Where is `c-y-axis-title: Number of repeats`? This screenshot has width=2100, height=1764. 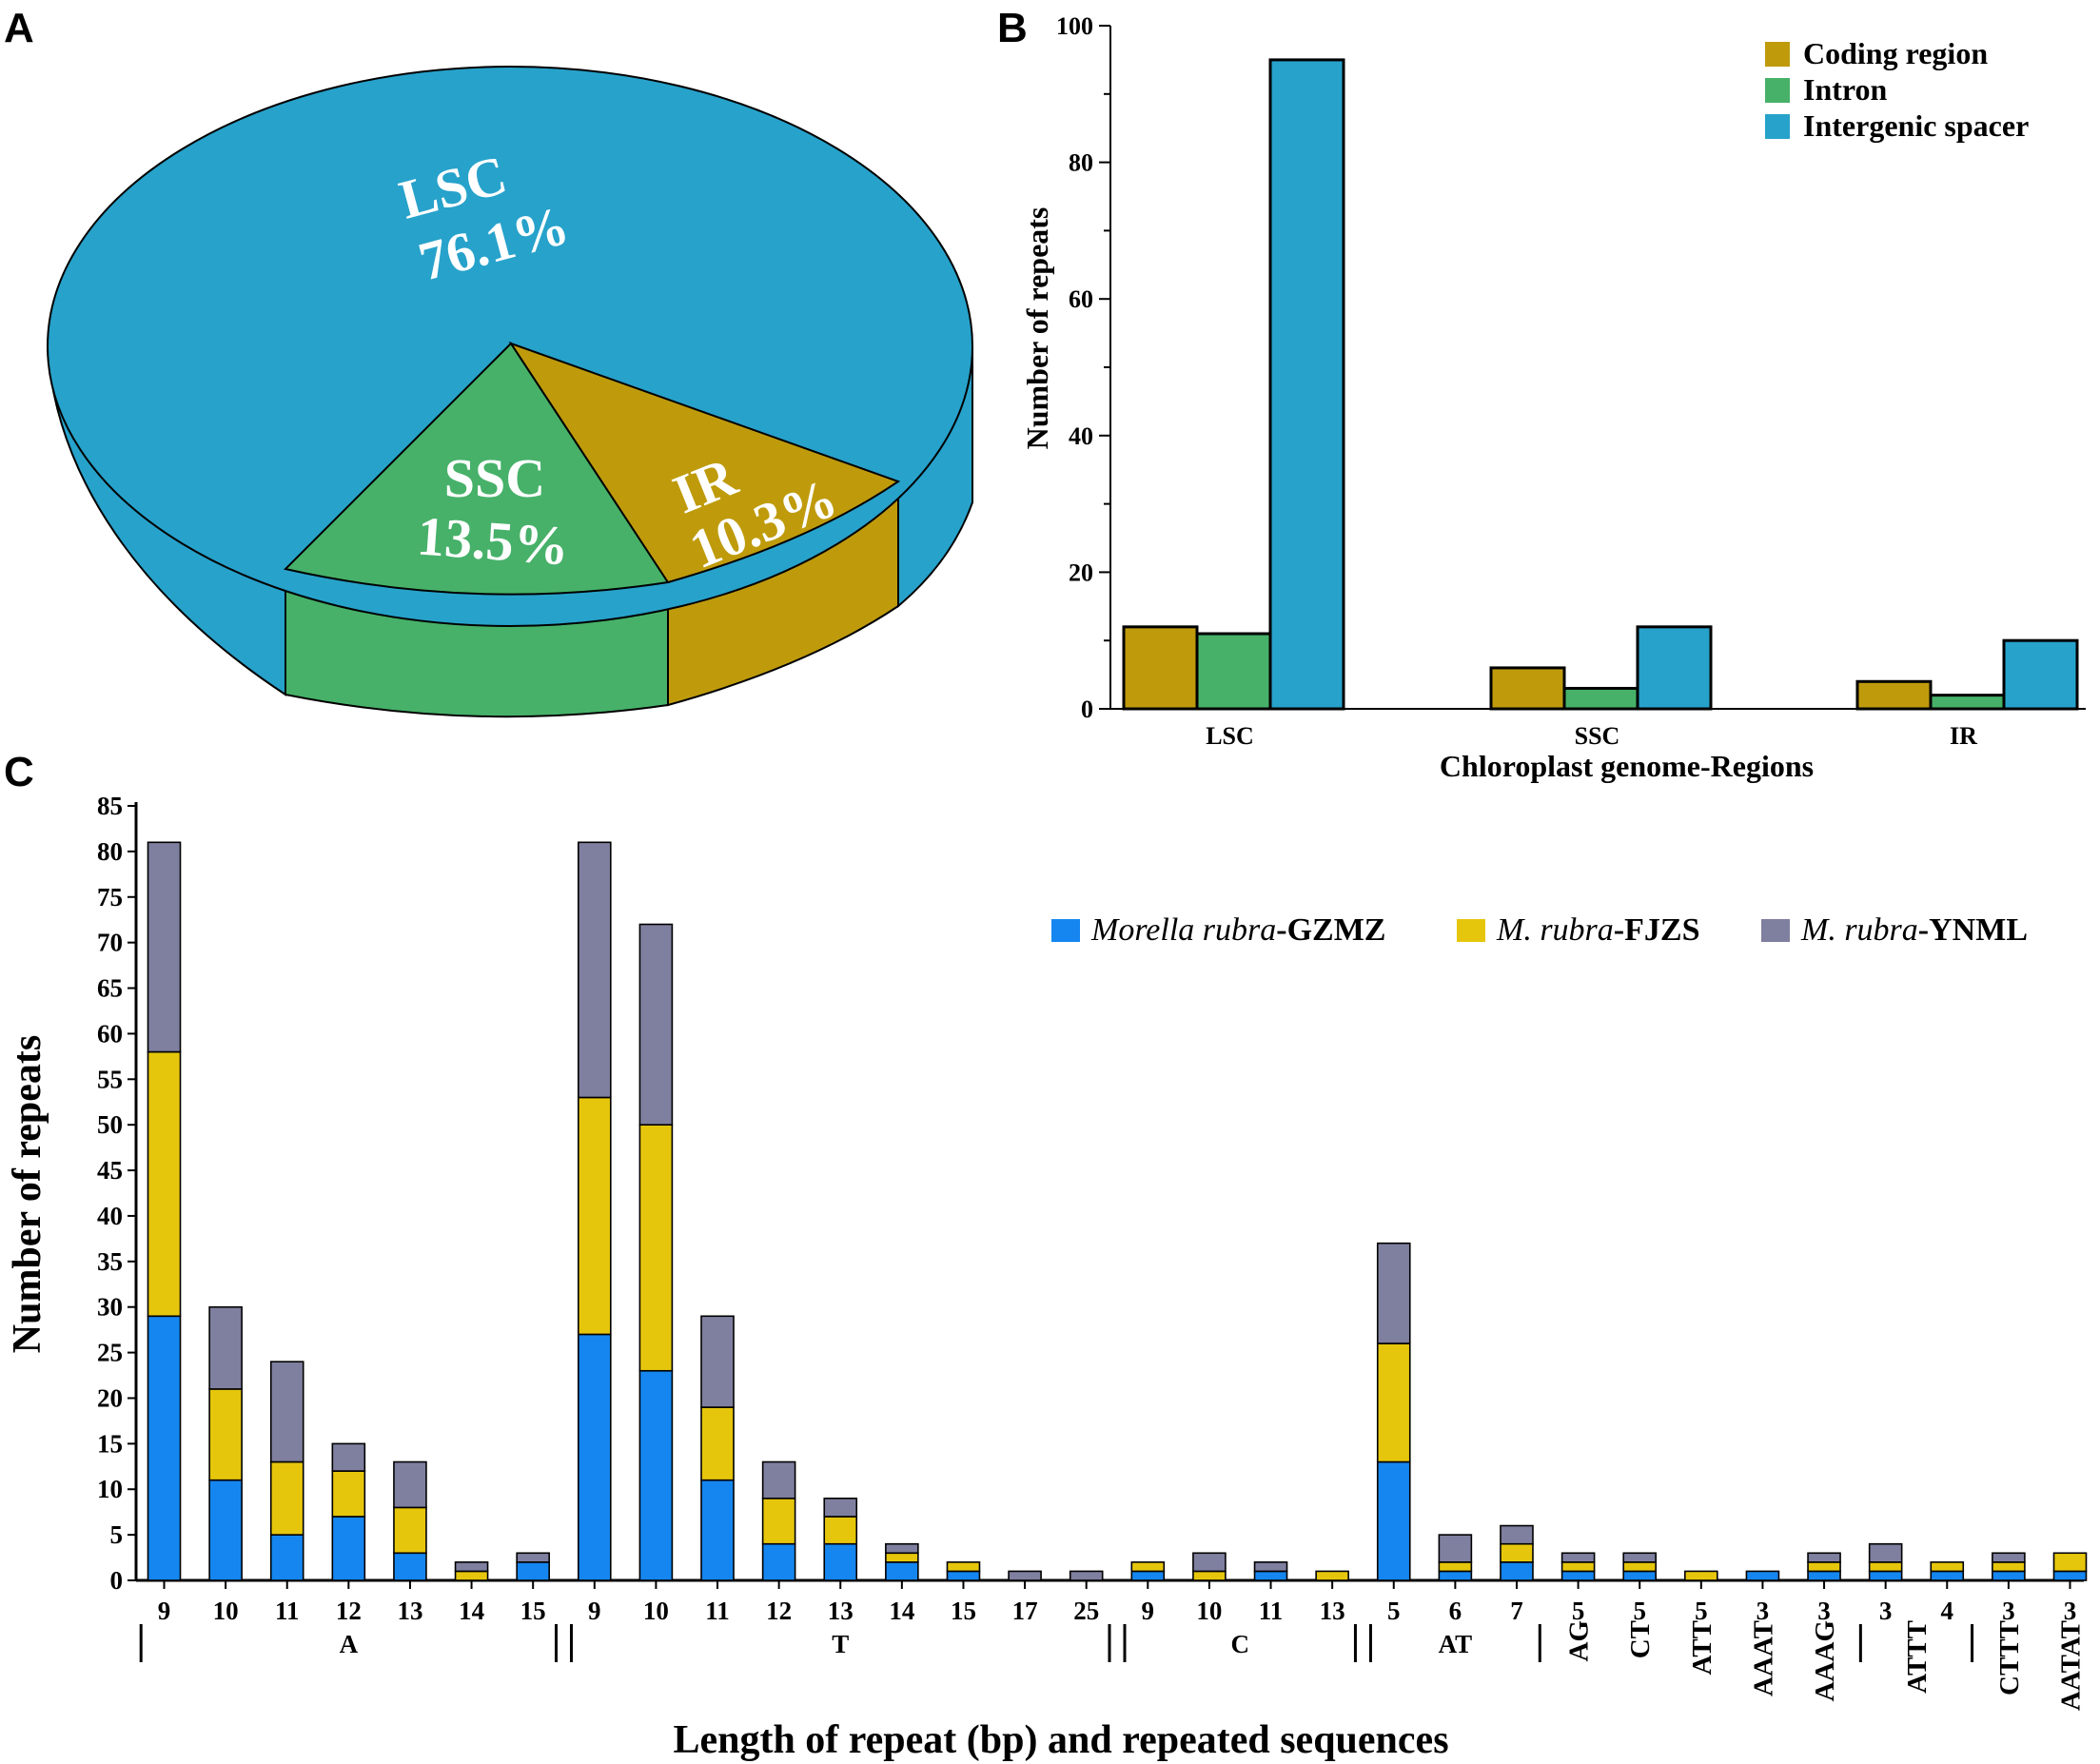 c-y-axis-title: Number of repeats is located at coordinates (27, 1194).